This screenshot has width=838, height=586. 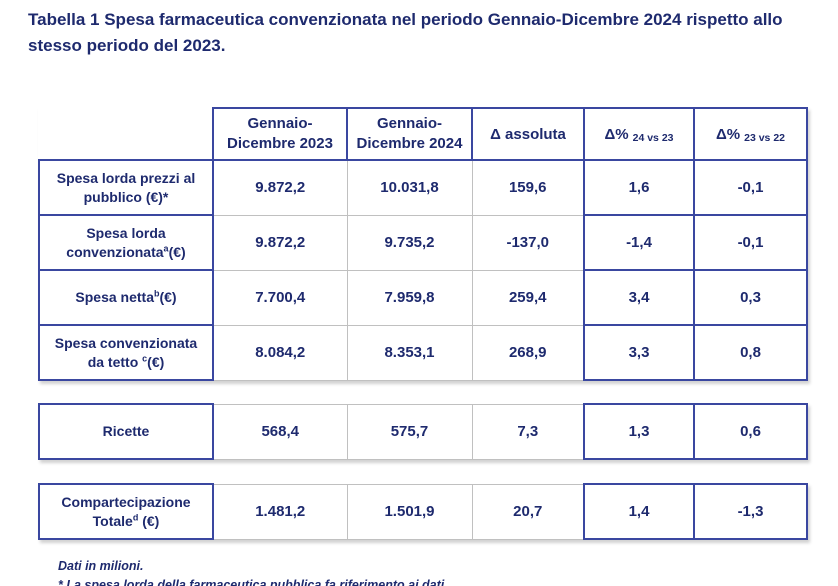 I want to click on col-header-delta-assoluta: Δ assoluta, so click(x=528, y=134).